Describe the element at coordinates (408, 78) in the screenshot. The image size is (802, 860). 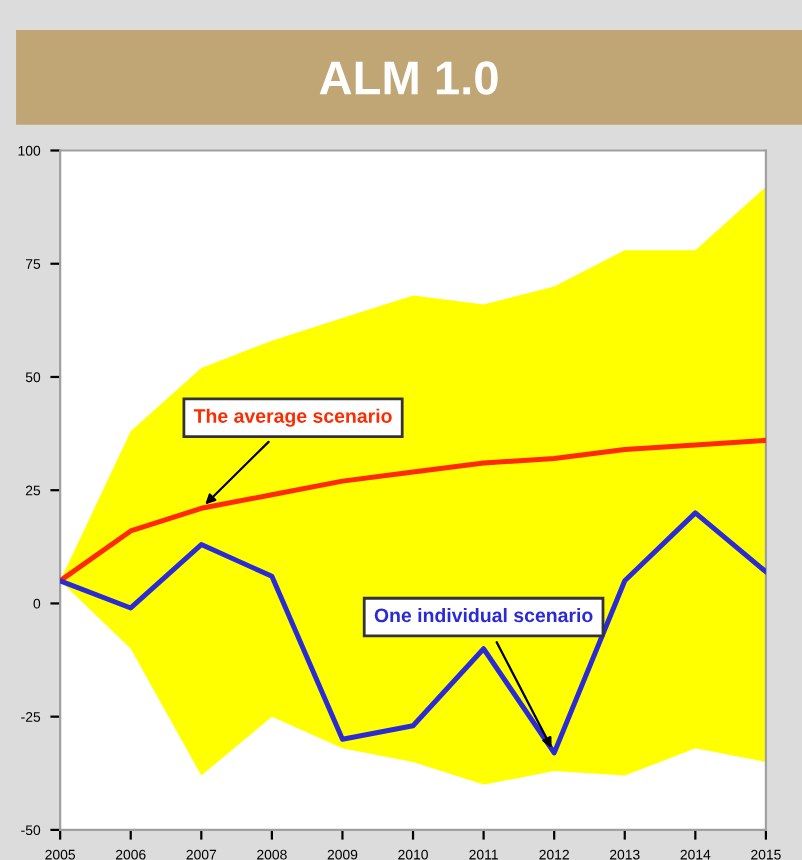
I see `chart-title: ALM 1.0` at that location.